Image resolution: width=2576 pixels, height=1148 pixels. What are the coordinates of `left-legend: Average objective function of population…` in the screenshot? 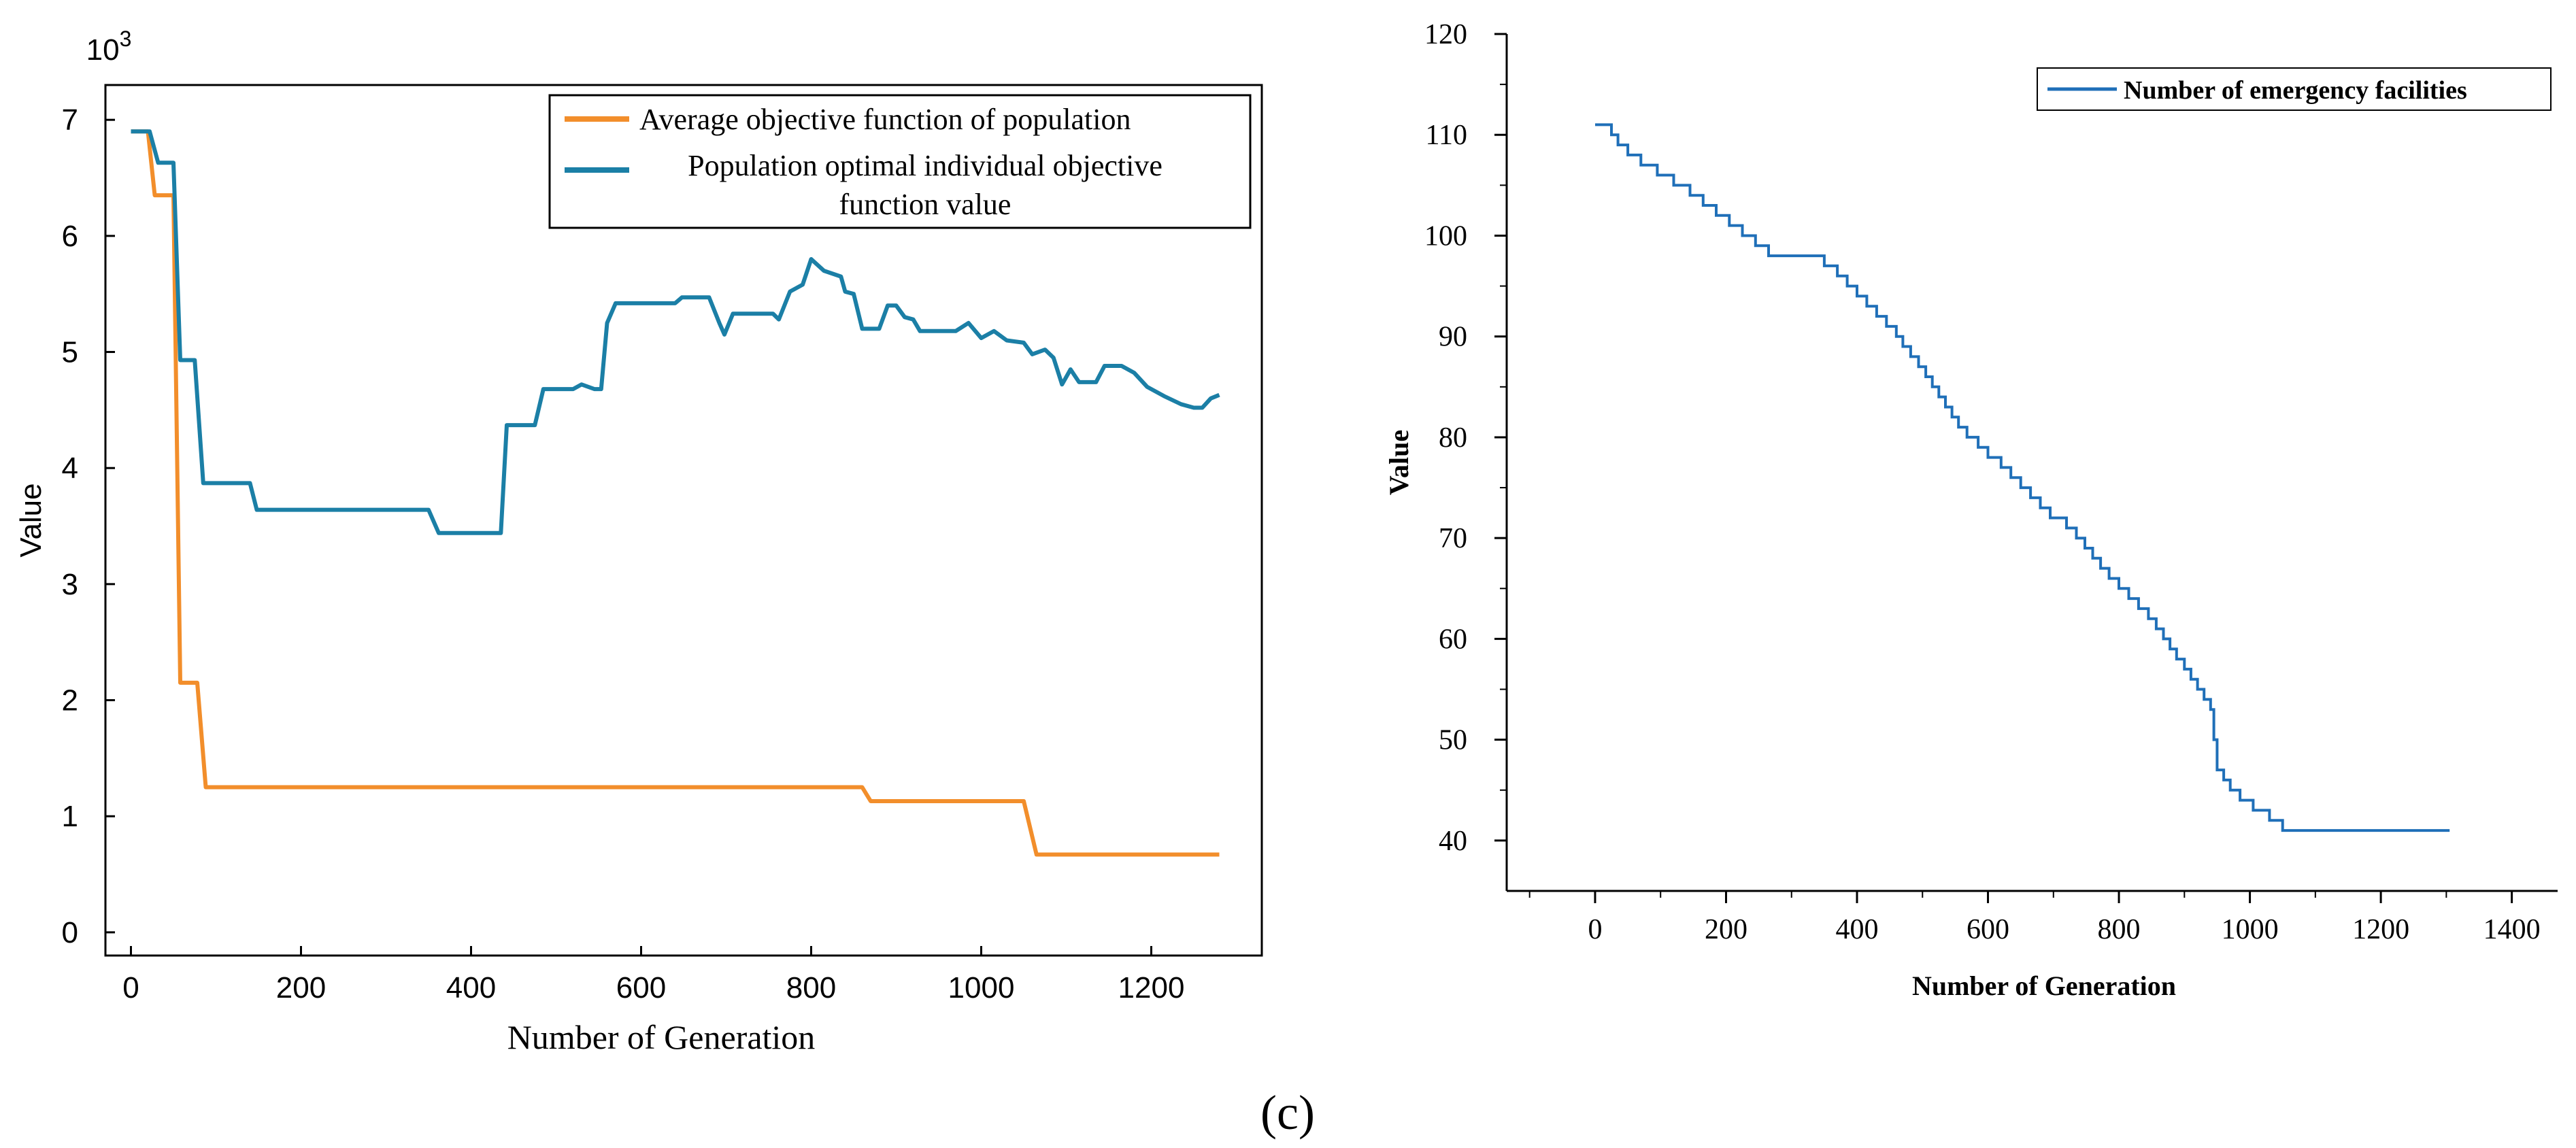 It's located at (900, 161).